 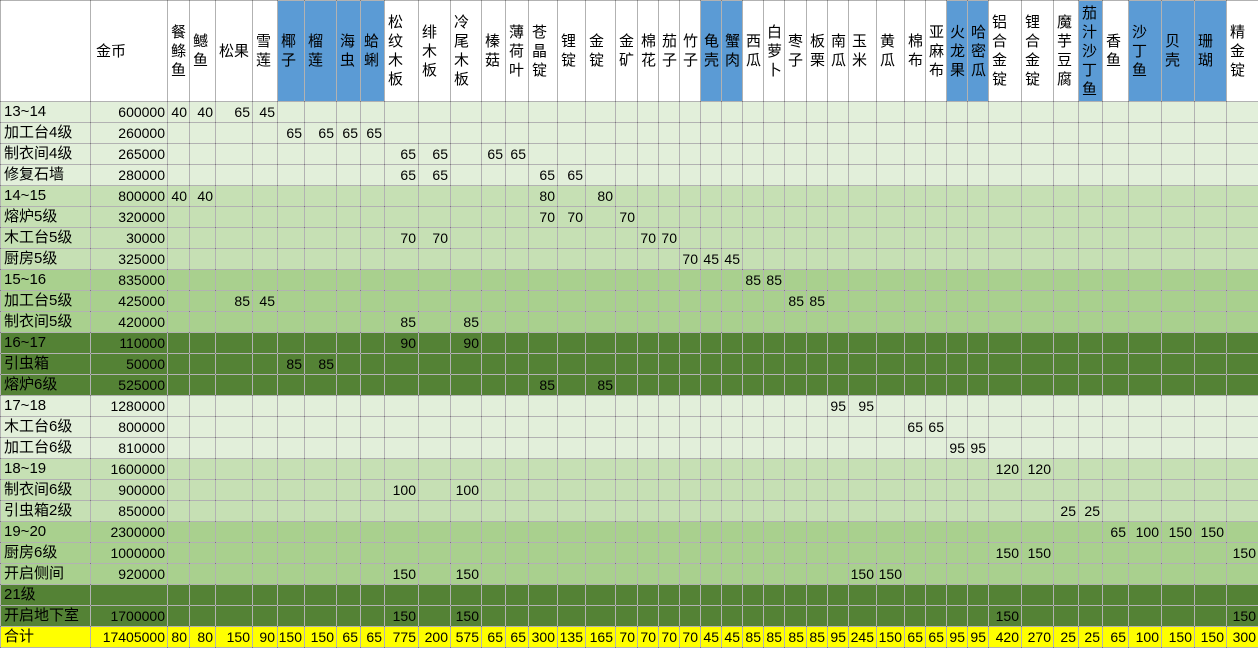 What do you see at coordinates (571, 637) in the screenshot?
I see `item-cell: 135` at bounding box center [571, 637].